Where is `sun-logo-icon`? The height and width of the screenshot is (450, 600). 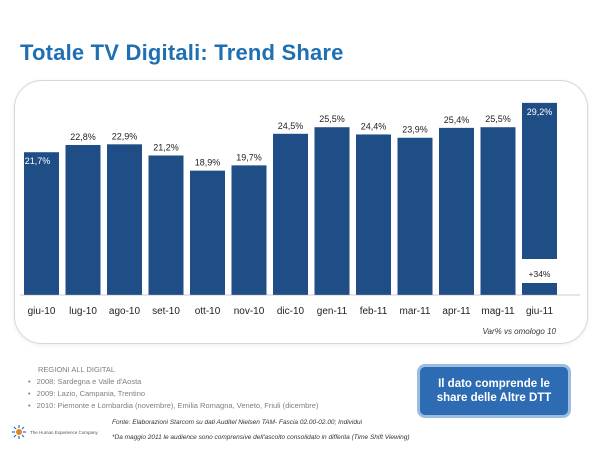 sun-logo-icon is located at coordinates (19, 432).